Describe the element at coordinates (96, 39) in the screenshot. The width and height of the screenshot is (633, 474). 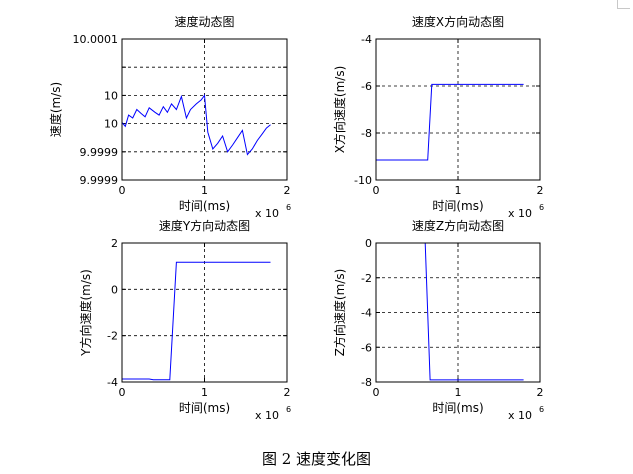
I see `y-tick-label: 10.0001` at that location.